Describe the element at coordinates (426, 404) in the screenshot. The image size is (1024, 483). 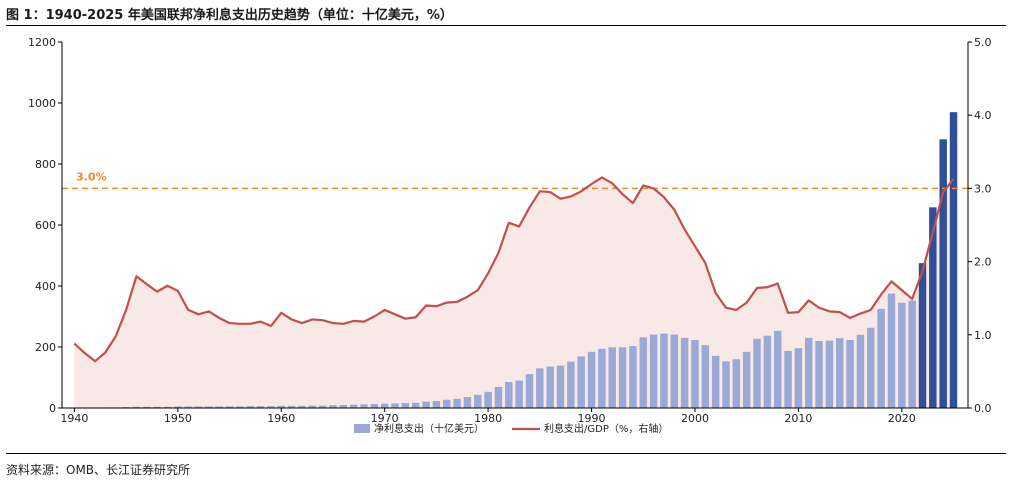
I see `bar-1974` at that location.